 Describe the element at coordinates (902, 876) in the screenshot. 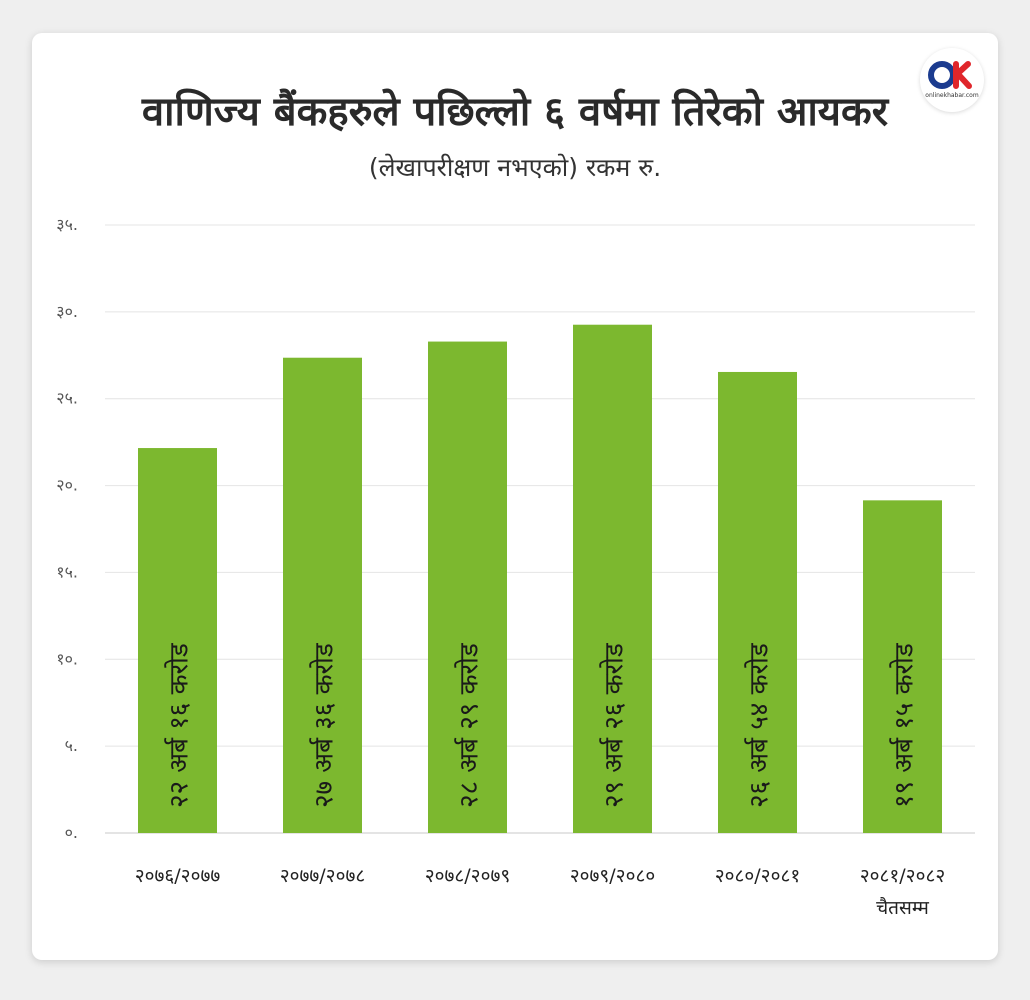

I see `x-tick-label: २०८१/२०८२` at that location.